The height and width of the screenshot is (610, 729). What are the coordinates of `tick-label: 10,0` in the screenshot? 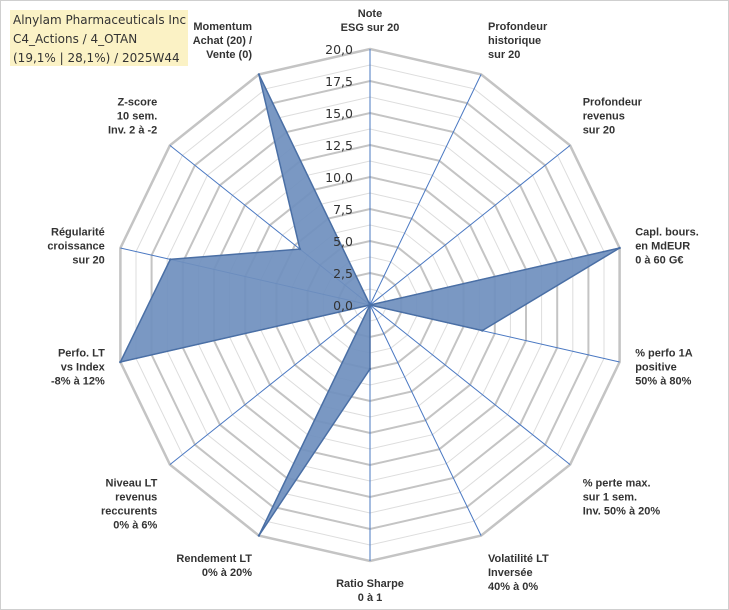 It's located at (339, 177).